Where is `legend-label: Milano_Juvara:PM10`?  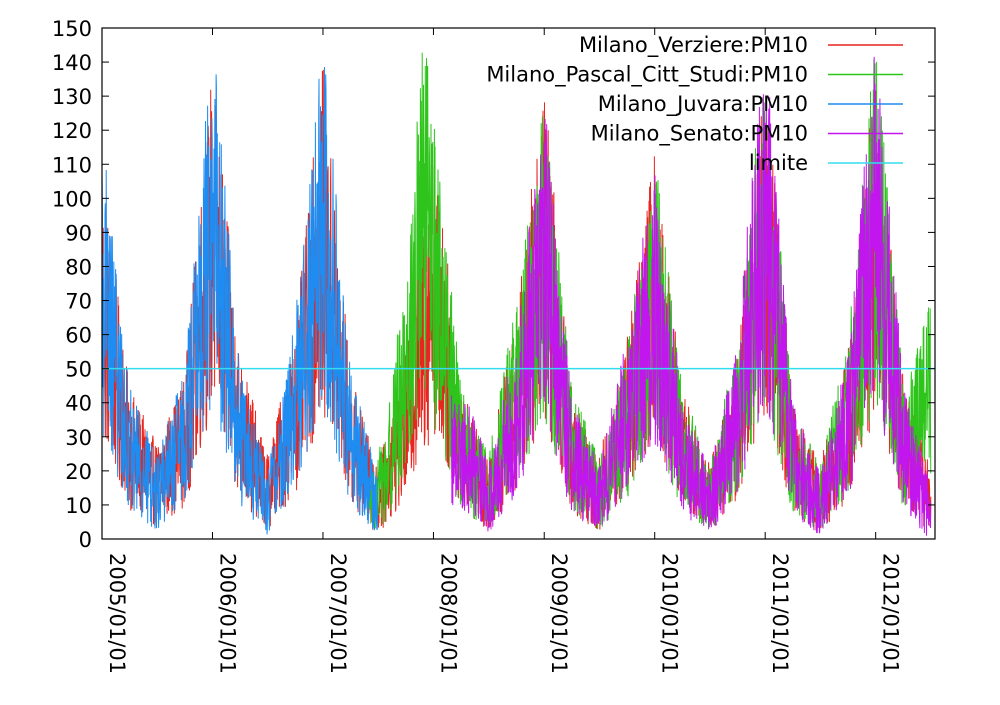
legend-label: Milano_Juvara:PM10 is located at coordinates (703, 104).